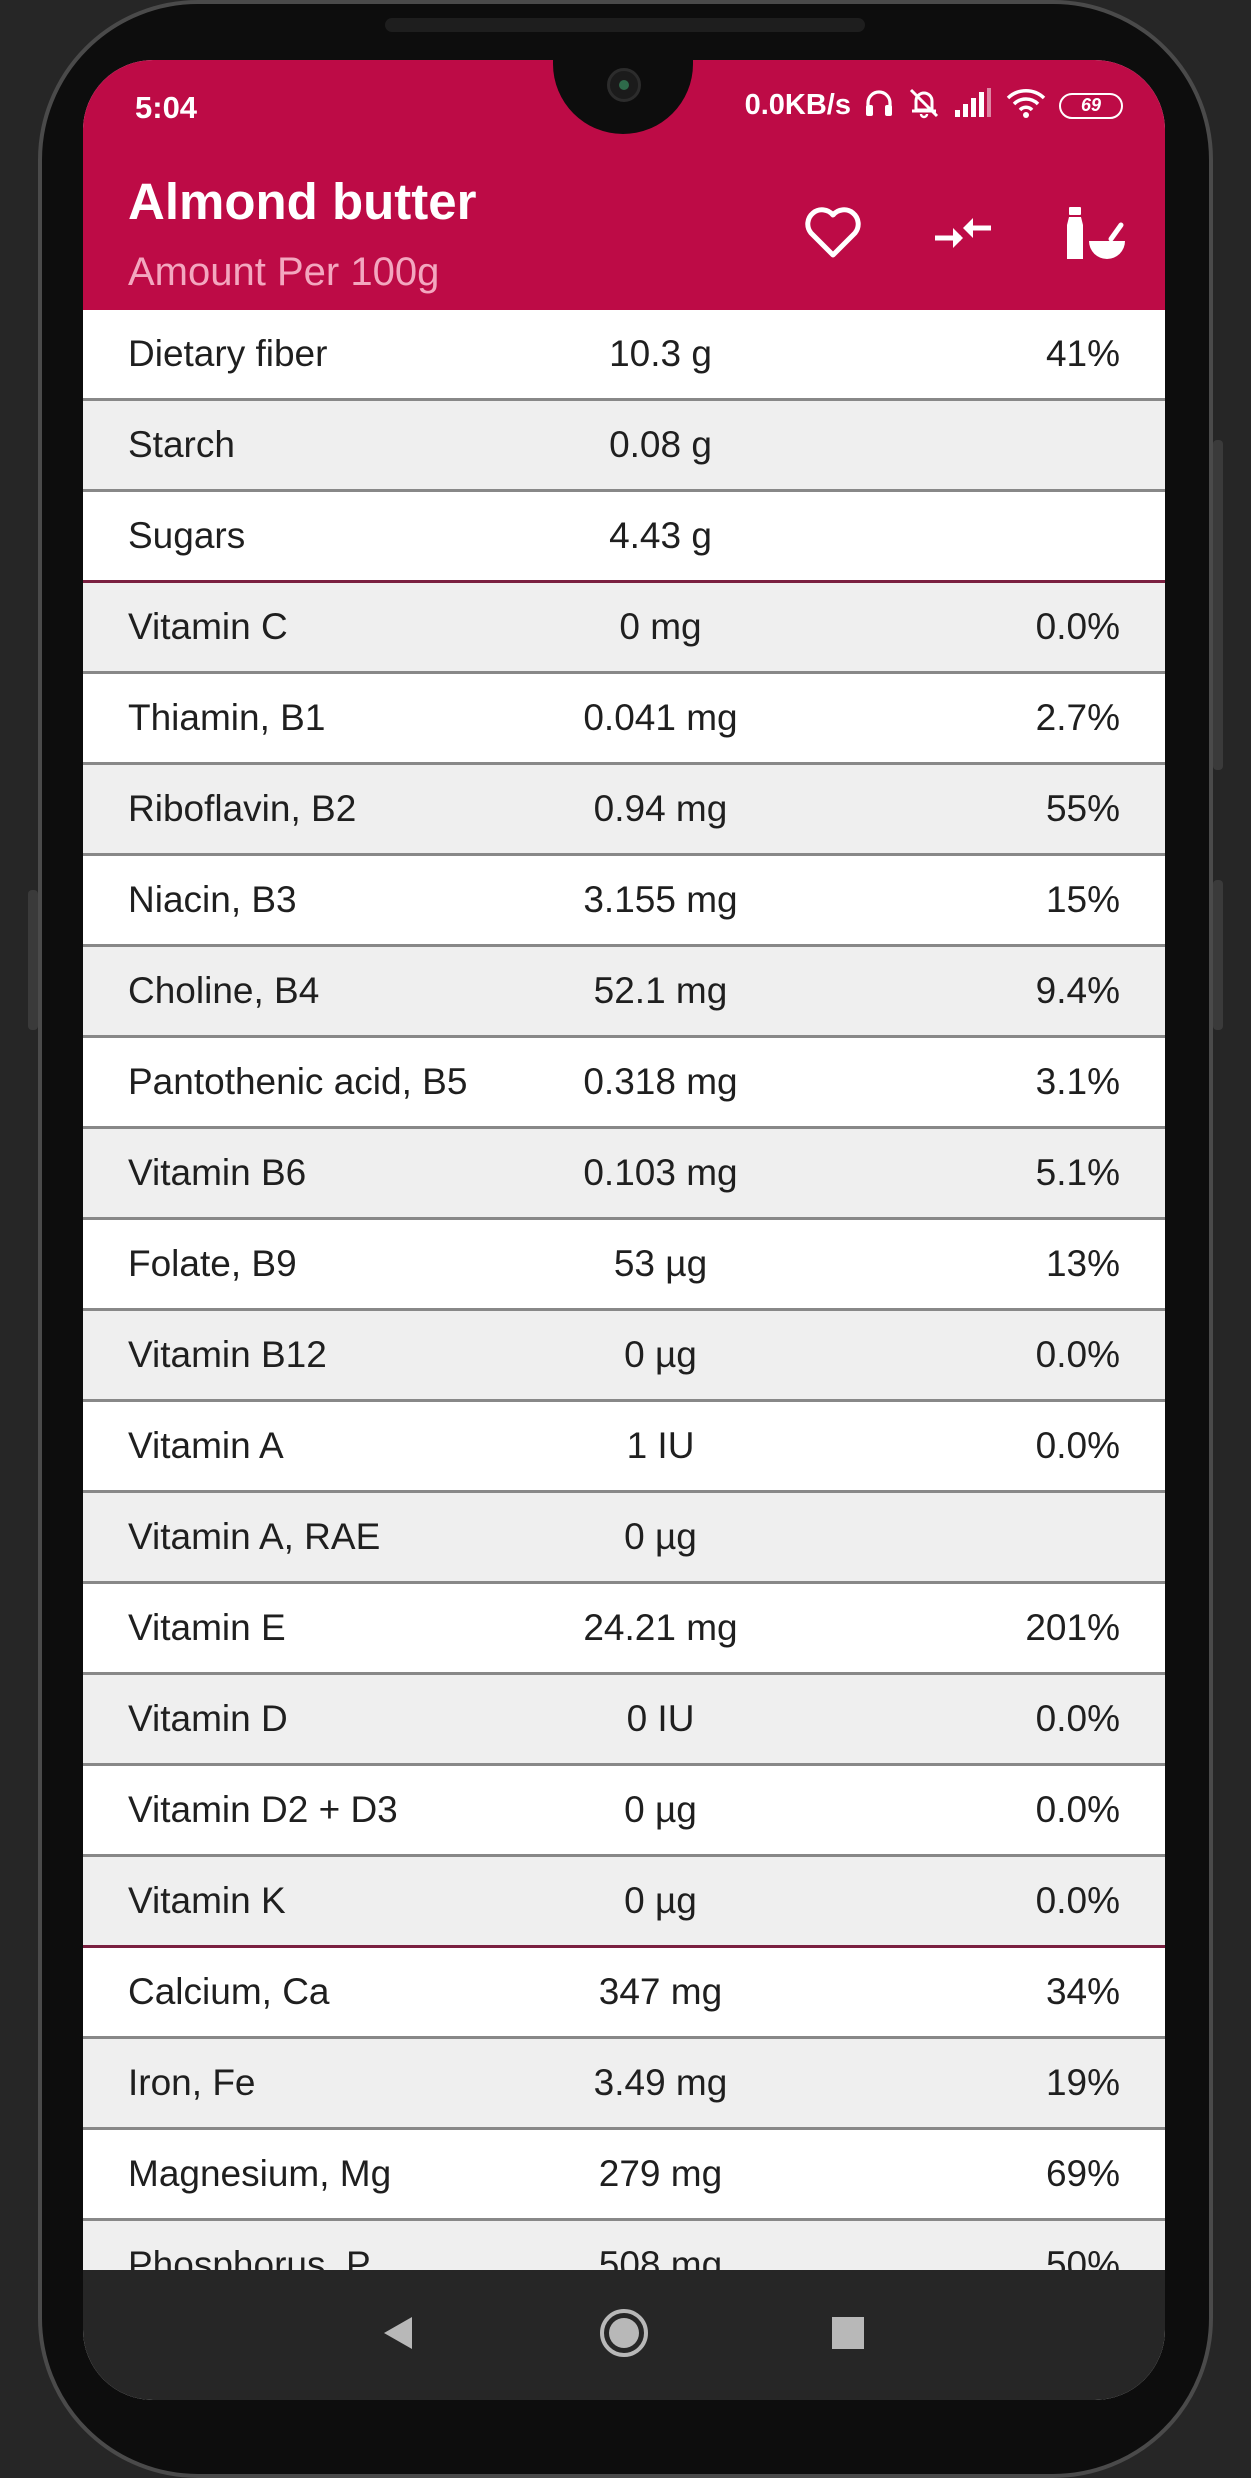 The image size is (1251, 2478). I want to click on power-button, so click(1218, 955).